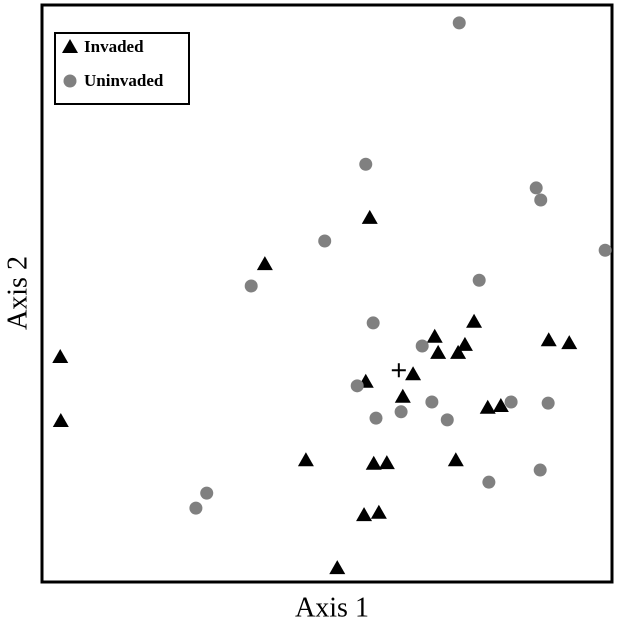  I want to click on centroid, so click(398, 370).